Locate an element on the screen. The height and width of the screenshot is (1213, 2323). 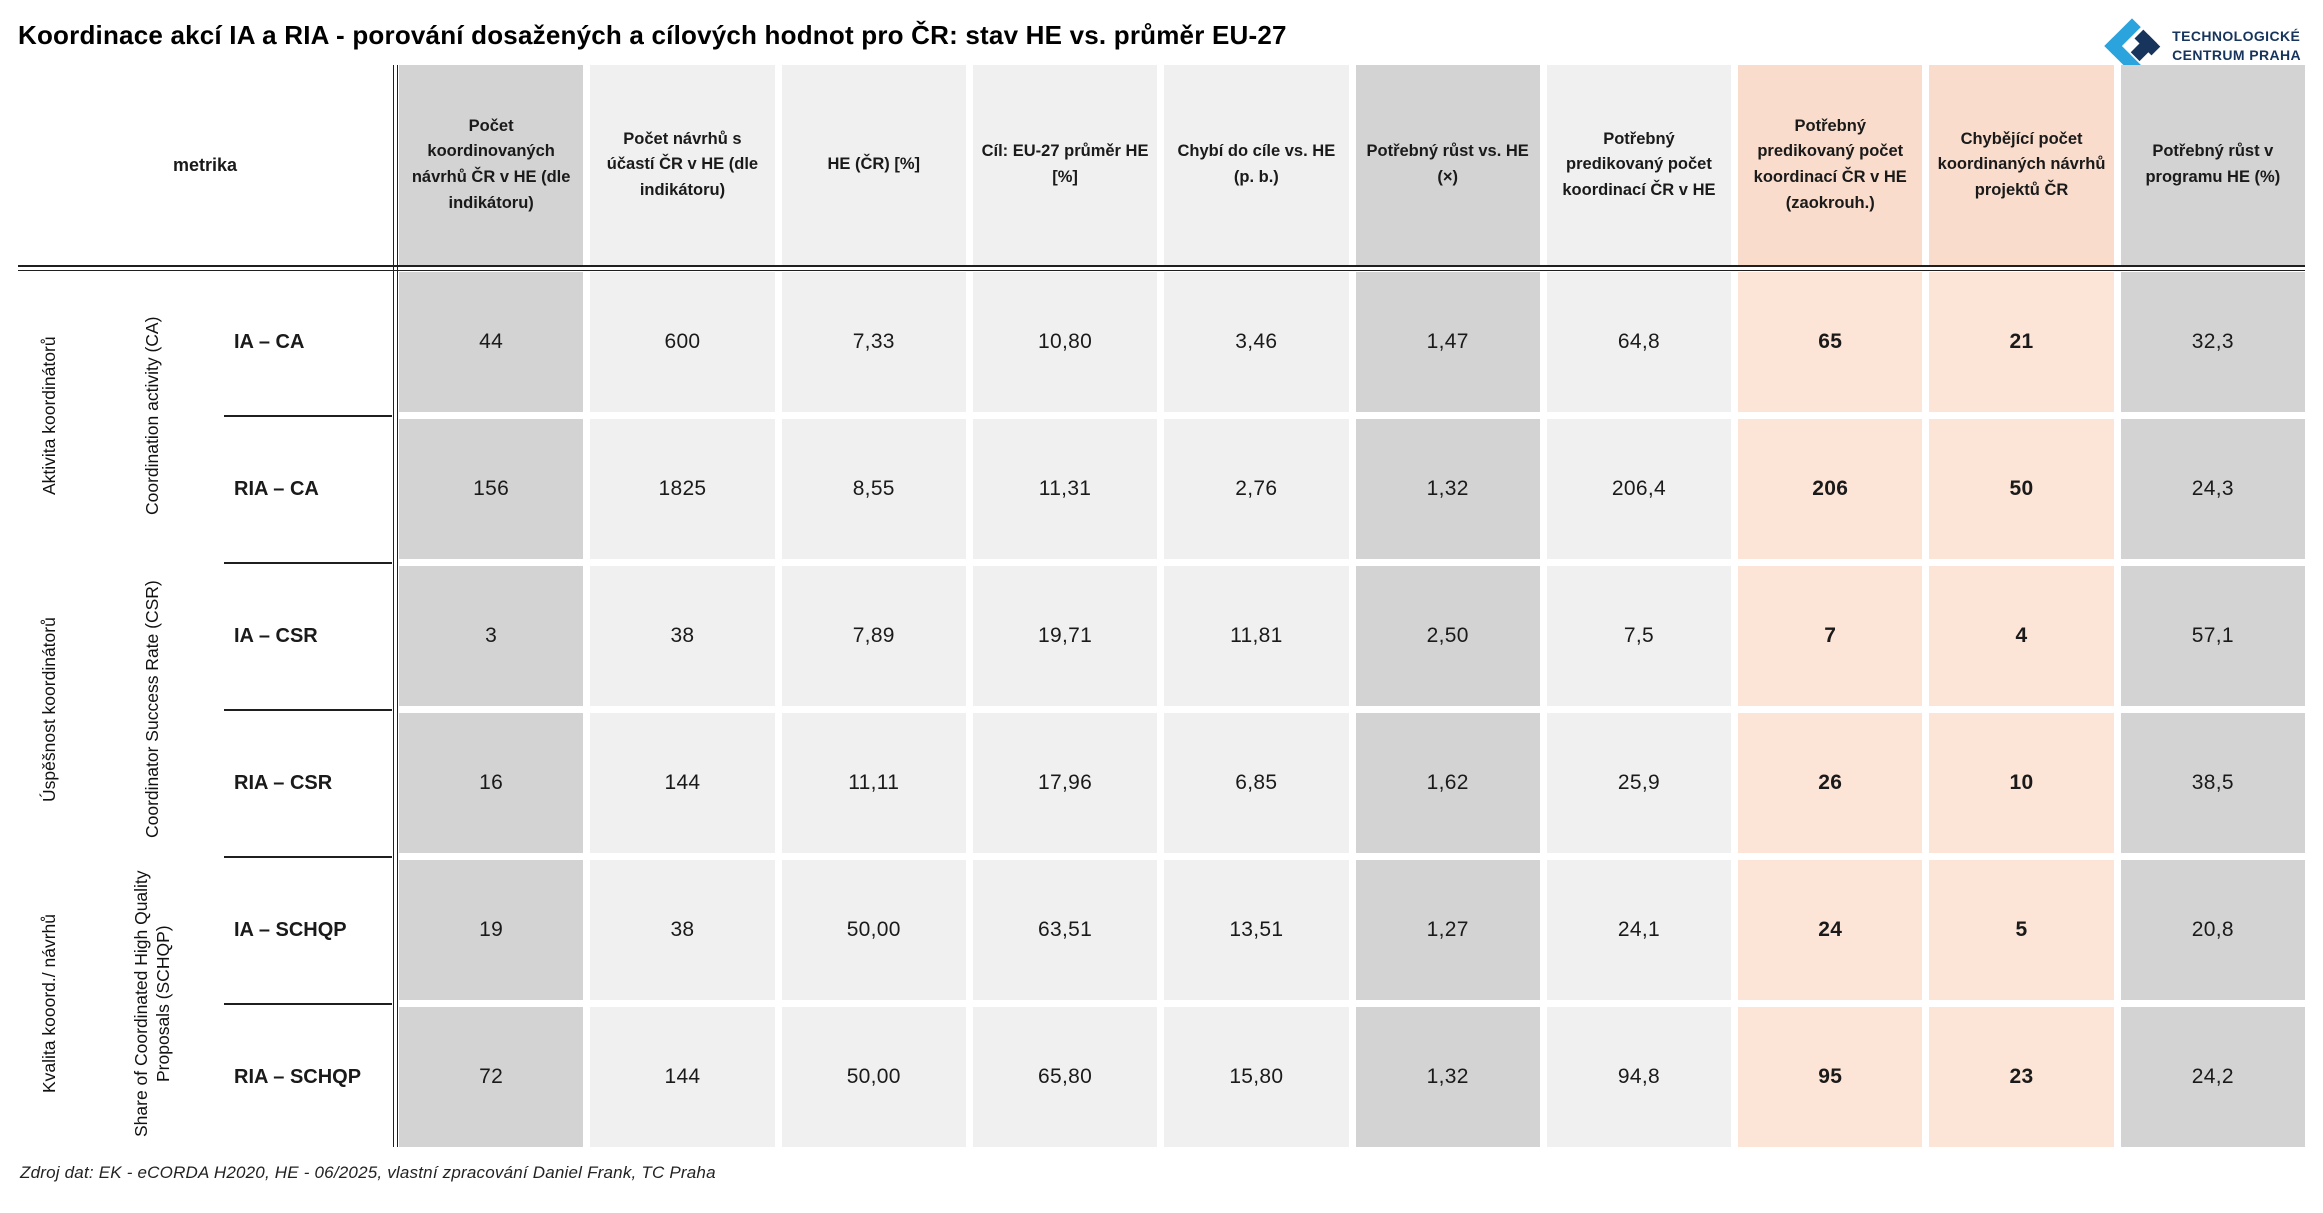
group-label-en: Coordination activity (CA) is located at coordinates (152, 415).